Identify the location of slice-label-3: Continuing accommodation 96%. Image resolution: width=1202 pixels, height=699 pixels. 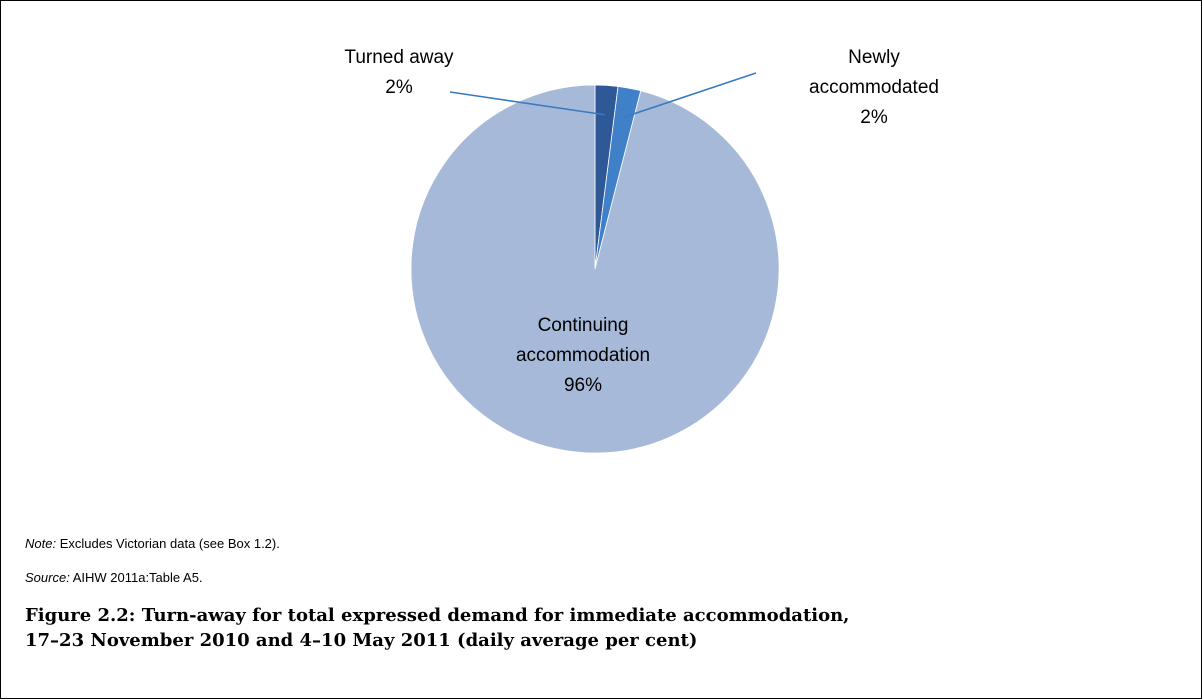
(583, 355).